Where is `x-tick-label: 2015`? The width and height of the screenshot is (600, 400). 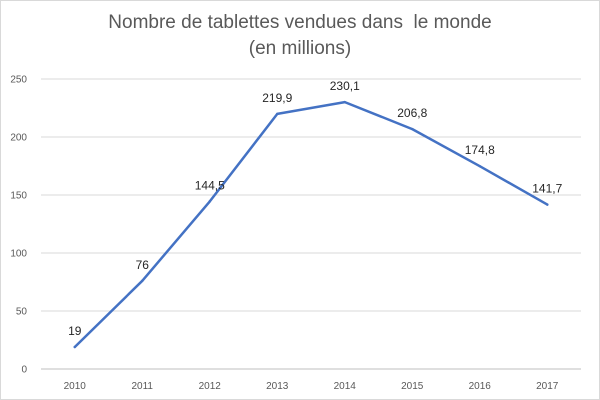 x-tick-label: 2015 is located at coordinates (412, 386).